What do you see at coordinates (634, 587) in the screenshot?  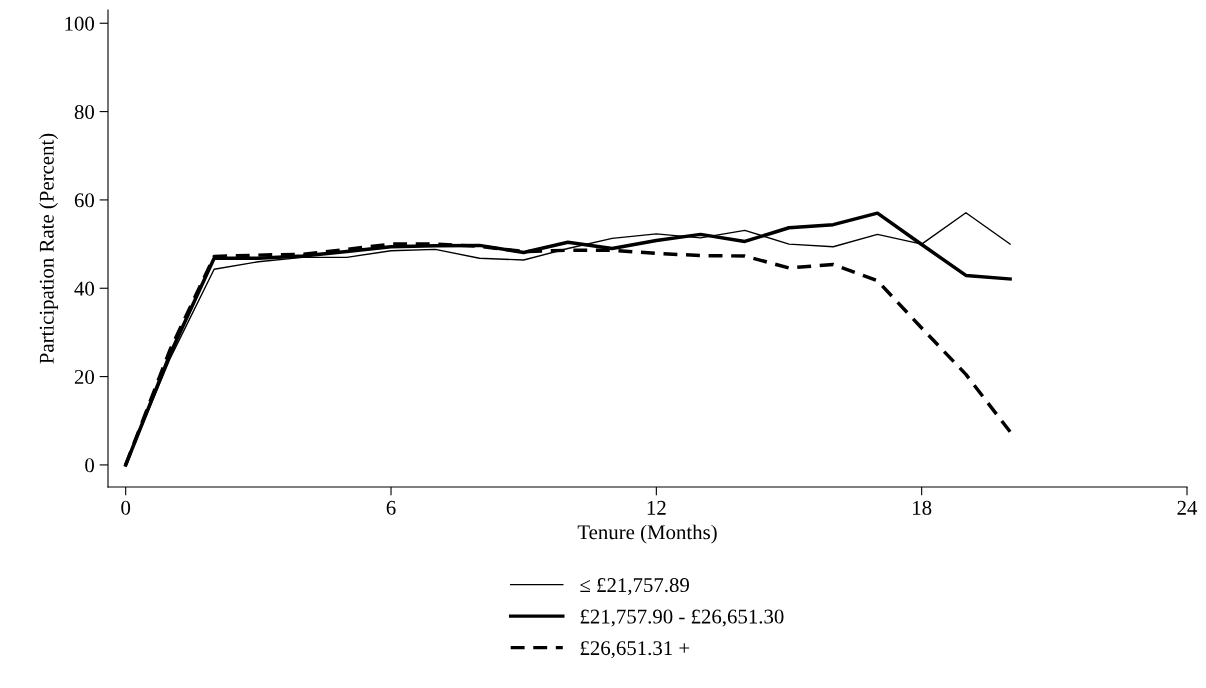 I see `legend-label: ≤ £21,757.89` at bounding box center [634, 587].